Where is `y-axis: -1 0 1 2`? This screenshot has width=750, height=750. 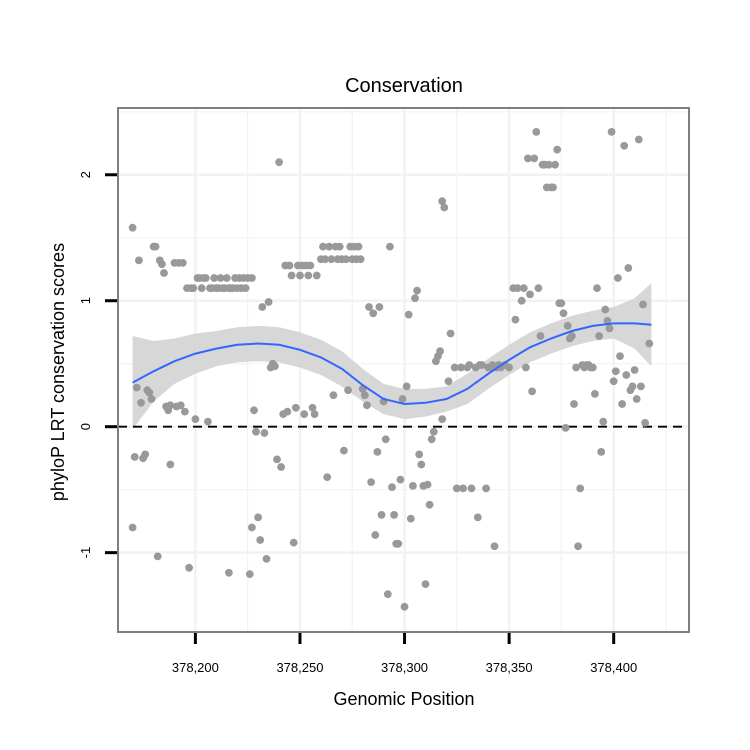
y-axis: -1 0 1 2 is located at coordinates (97, 364).